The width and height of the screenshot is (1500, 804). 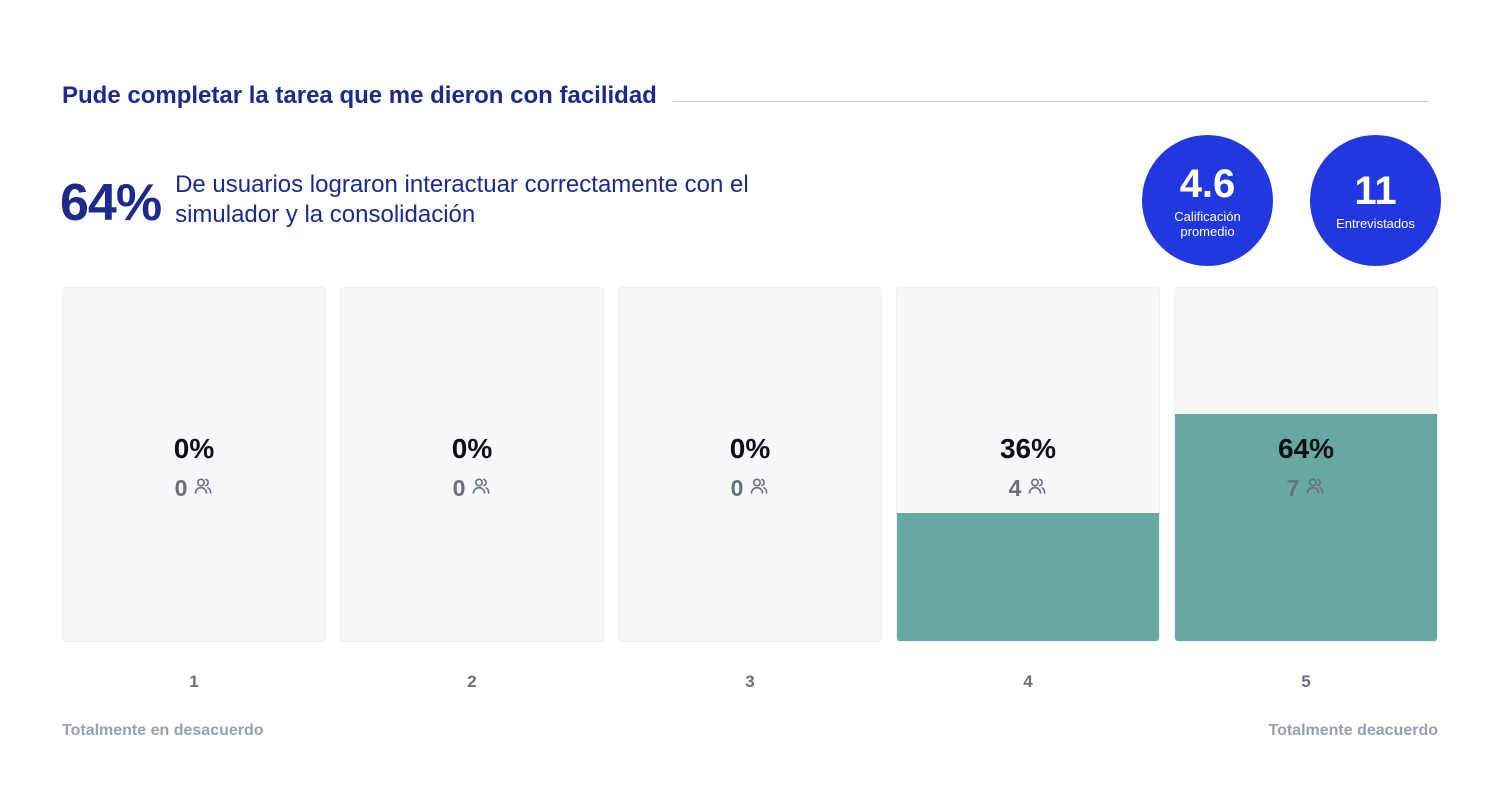 What do you see at coordinates (194, 448) in the screenshot?
I see `bar-percent-label-1: 0%` at bounding box center [194, 448].